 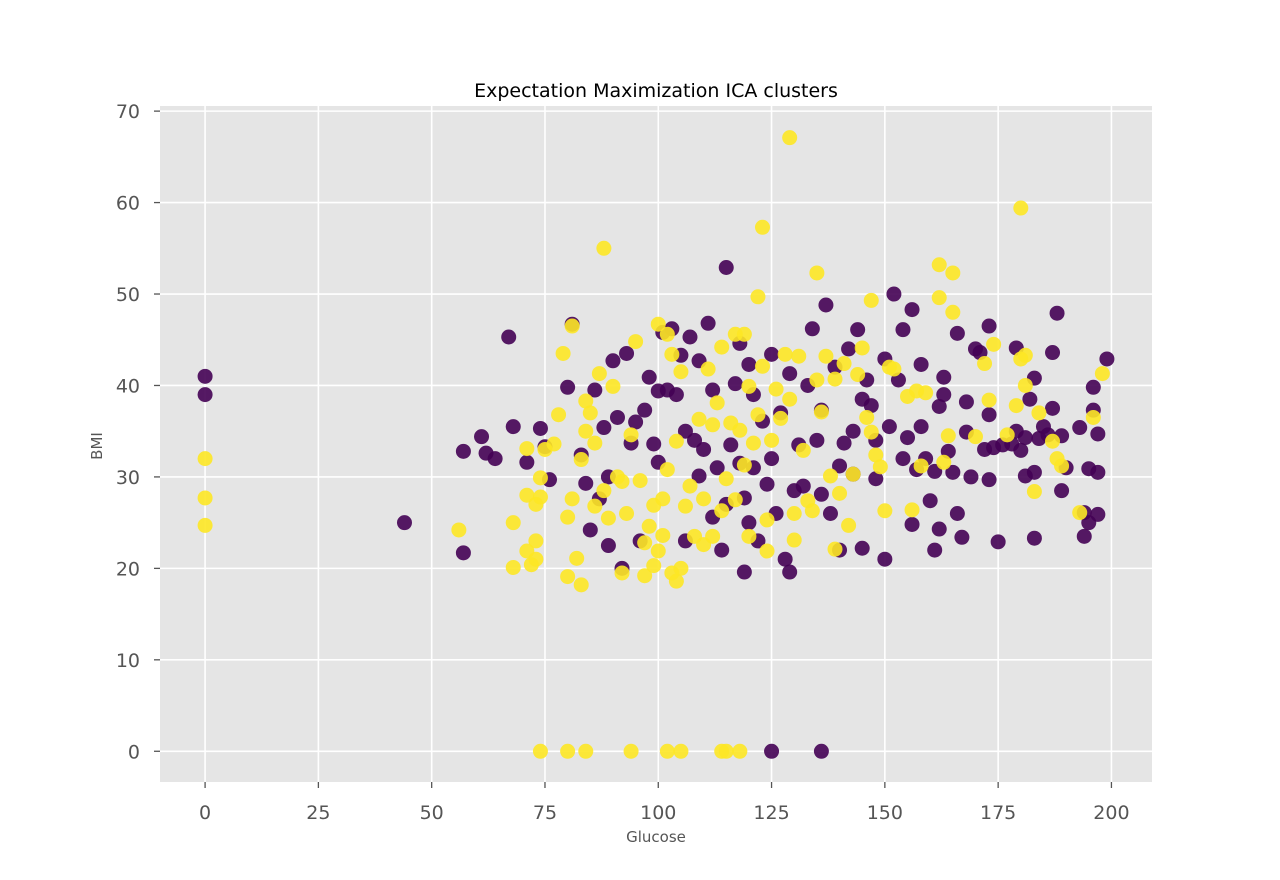 What do you see at coordinates (128, 478) in the screenshot?
I see `y-tick-label: 30` at bounding box center [128, 478].